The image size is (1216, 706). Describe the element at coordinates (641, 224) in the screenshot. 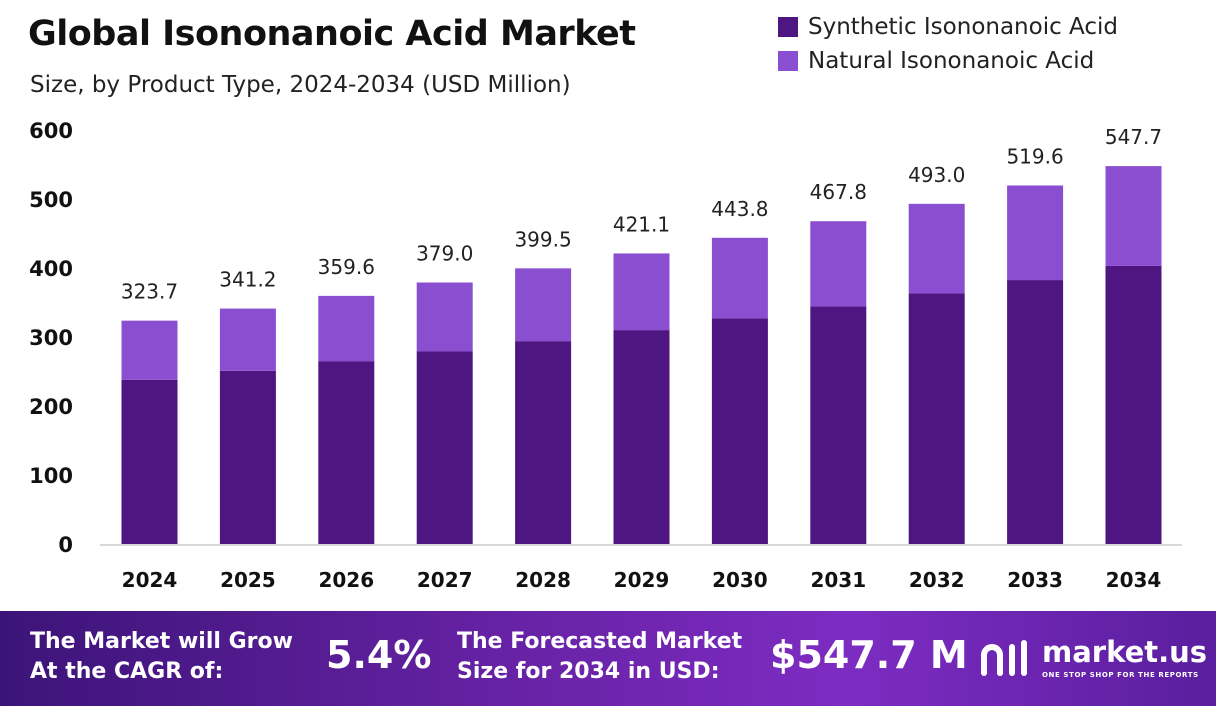

I see `data-label-total: 421.1` at that location.